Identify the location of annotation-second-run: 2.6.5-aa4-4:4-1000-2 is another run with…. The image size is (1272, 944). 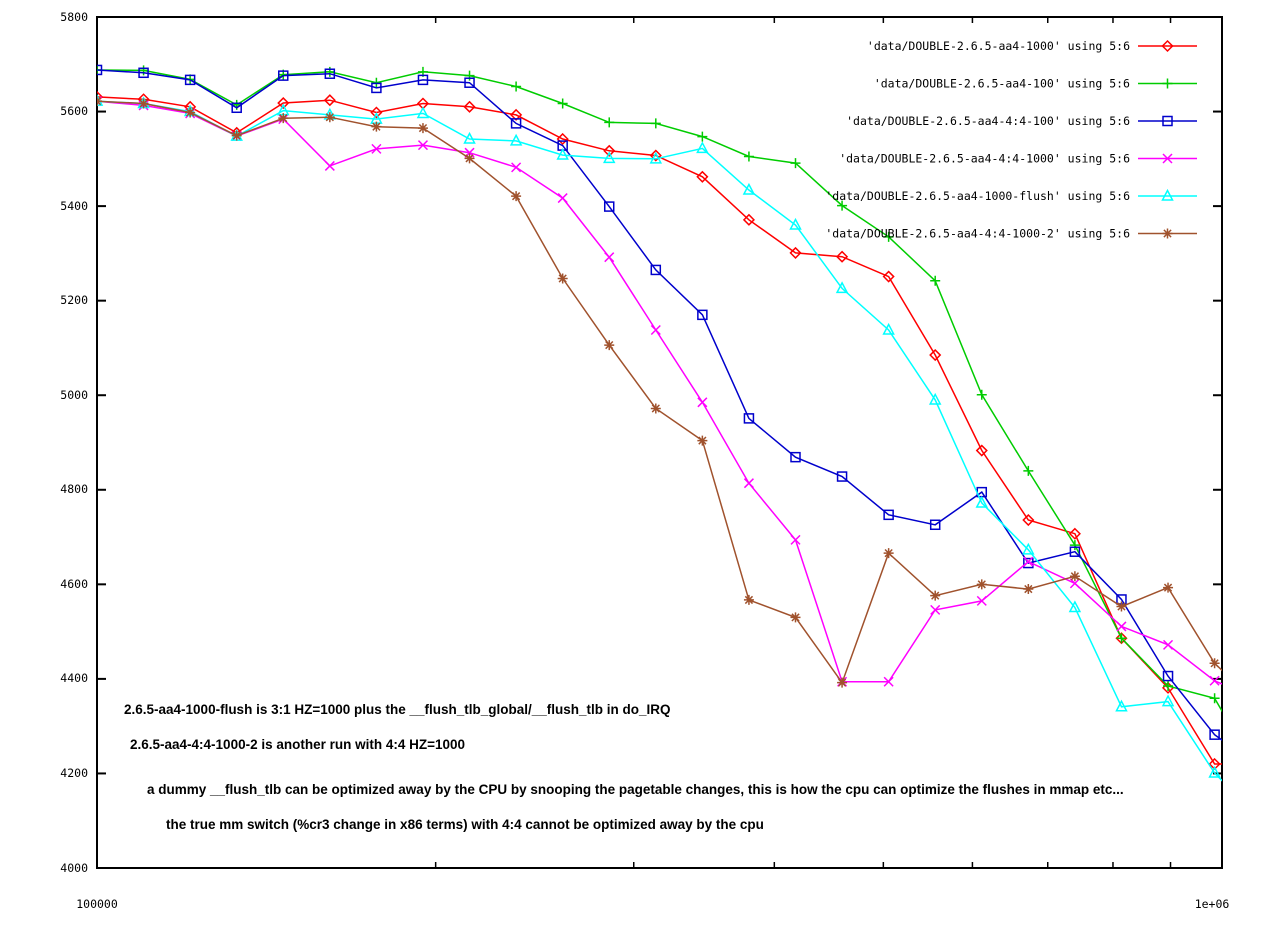
(298, 744).